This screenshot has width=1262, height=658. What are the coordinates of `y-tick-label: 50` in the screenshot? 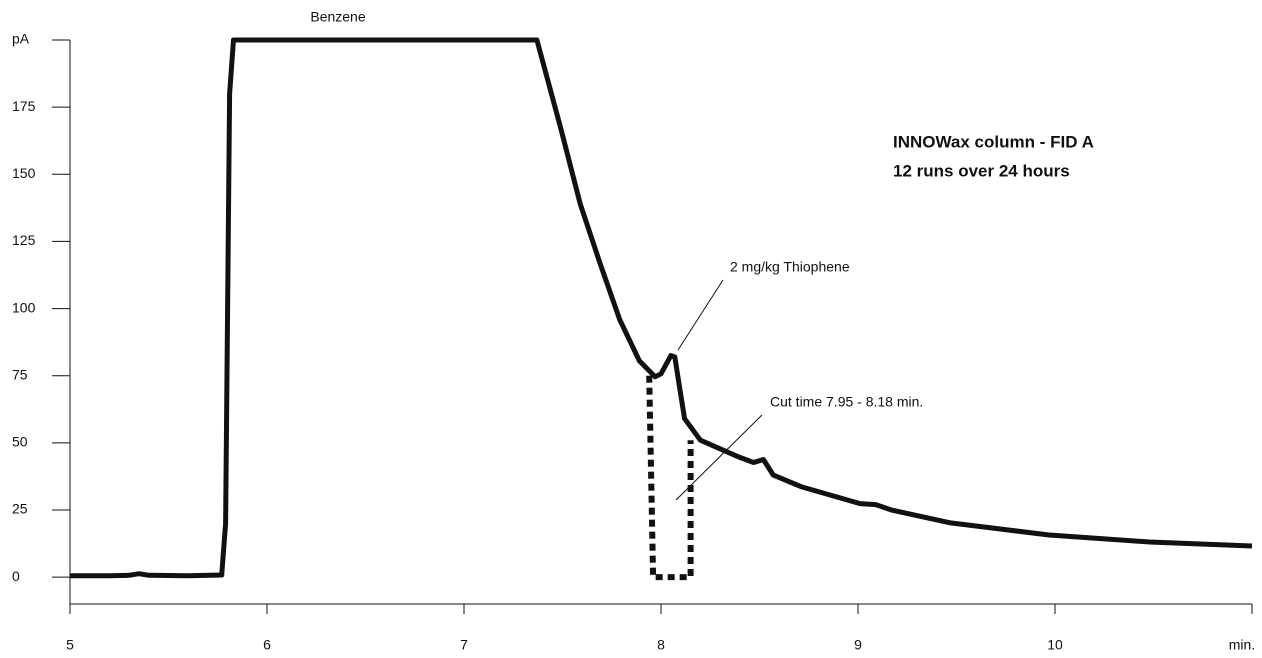 It's located at (20, 442).